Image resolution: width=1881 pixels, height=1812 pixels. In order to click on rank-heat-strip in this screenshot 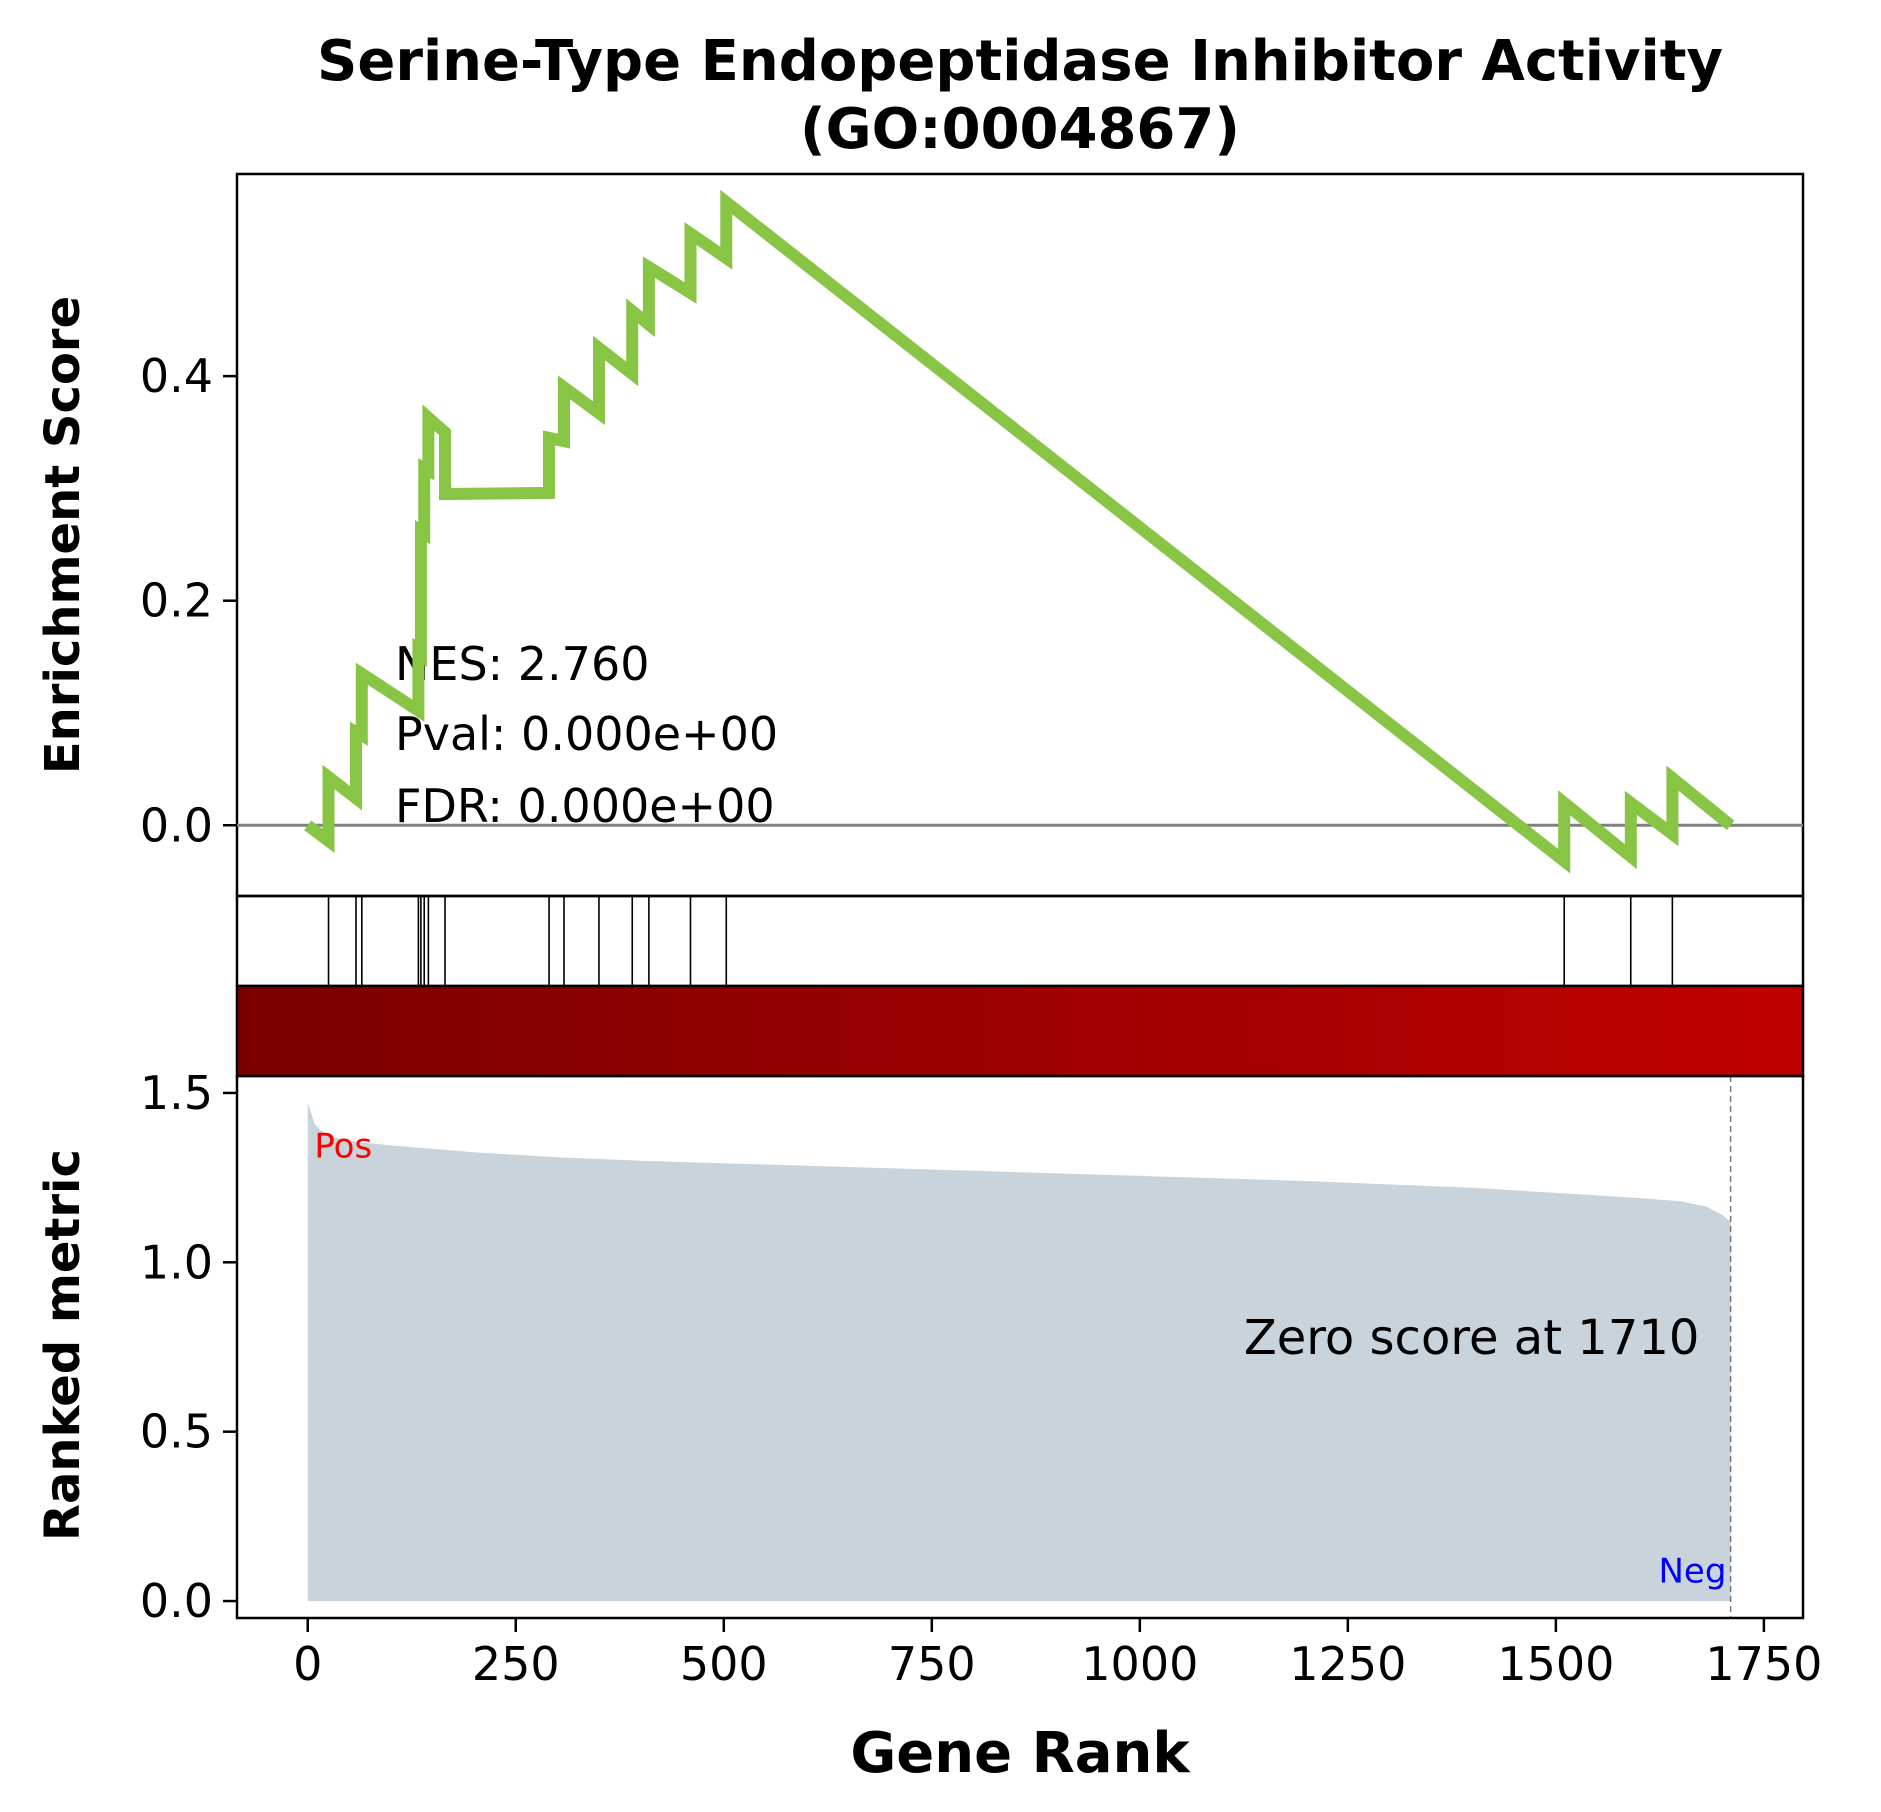, I will do `click(1020, 1031)`.